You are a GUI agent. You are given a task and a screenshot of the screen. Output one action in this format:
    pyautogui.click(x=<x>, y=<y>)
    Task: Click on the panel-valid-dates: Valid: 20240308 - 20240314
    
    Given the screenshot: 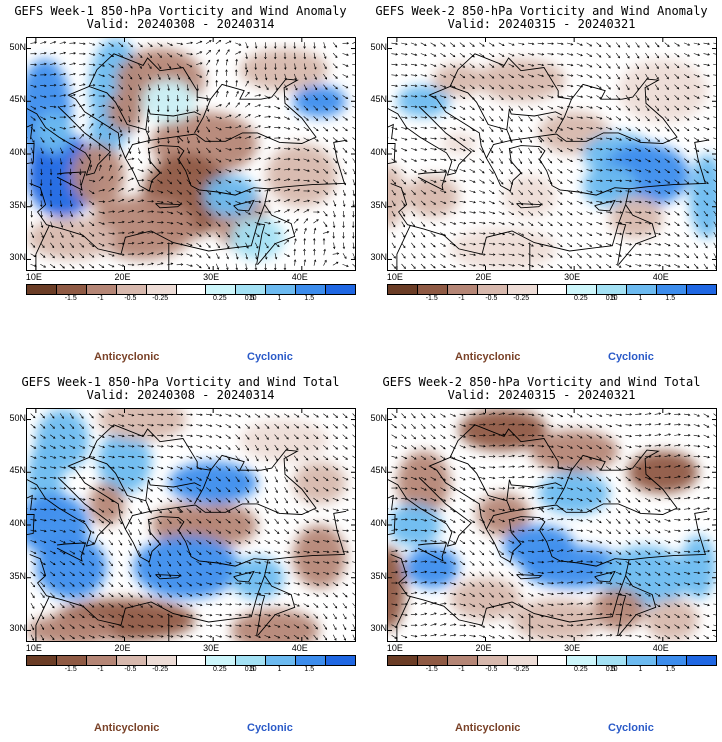 What is the action you would take?
    pyautogui.click(x=180, y=24)
    